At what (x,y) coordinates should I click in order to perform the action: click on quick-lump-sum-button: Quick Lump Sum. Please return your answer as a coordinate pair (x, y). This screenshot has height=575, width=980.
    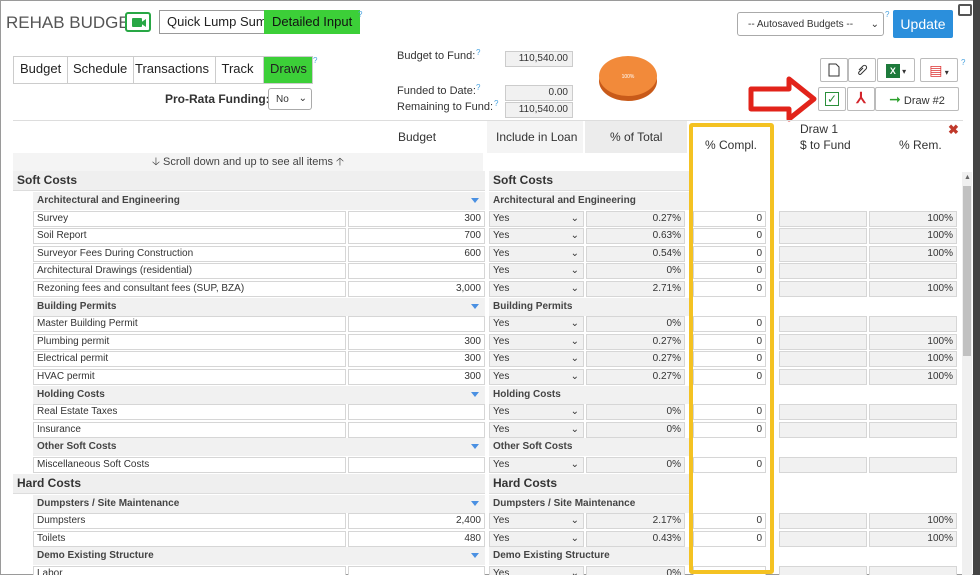
    Looking at the image, I should click on (217, 22).